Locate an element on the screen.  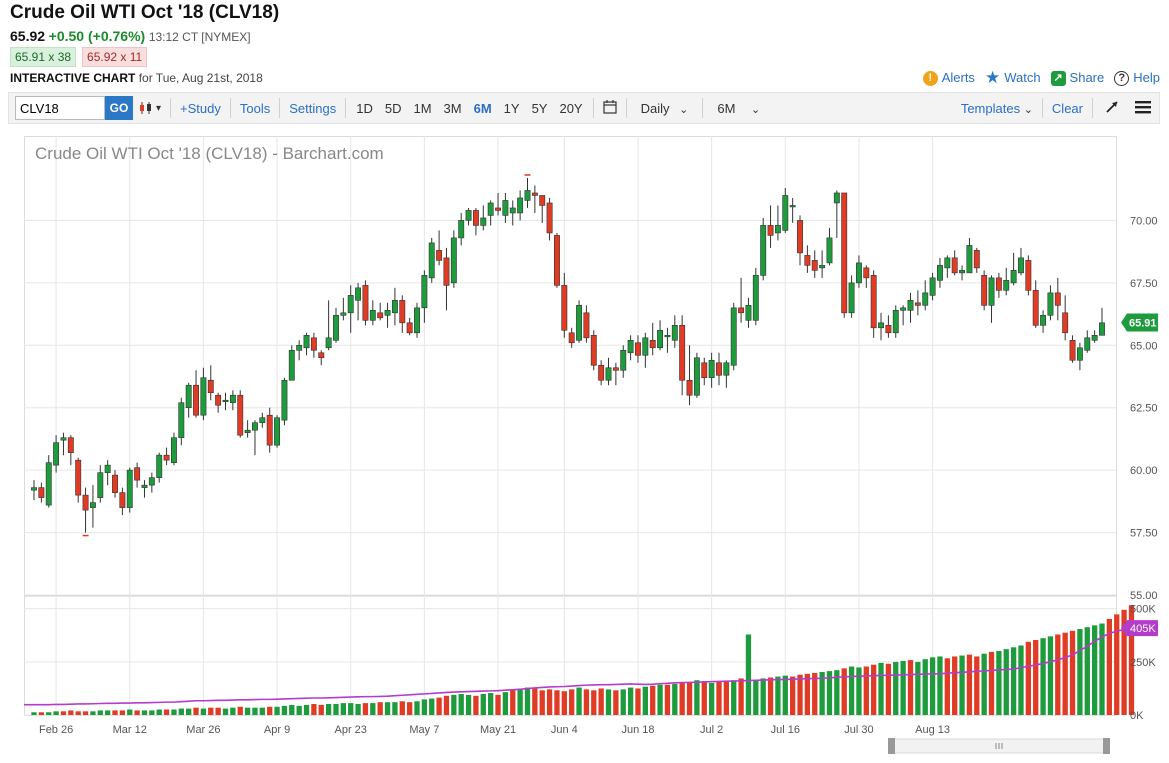
chart-type-selector: ▾ is located at coordinates (149, 108).